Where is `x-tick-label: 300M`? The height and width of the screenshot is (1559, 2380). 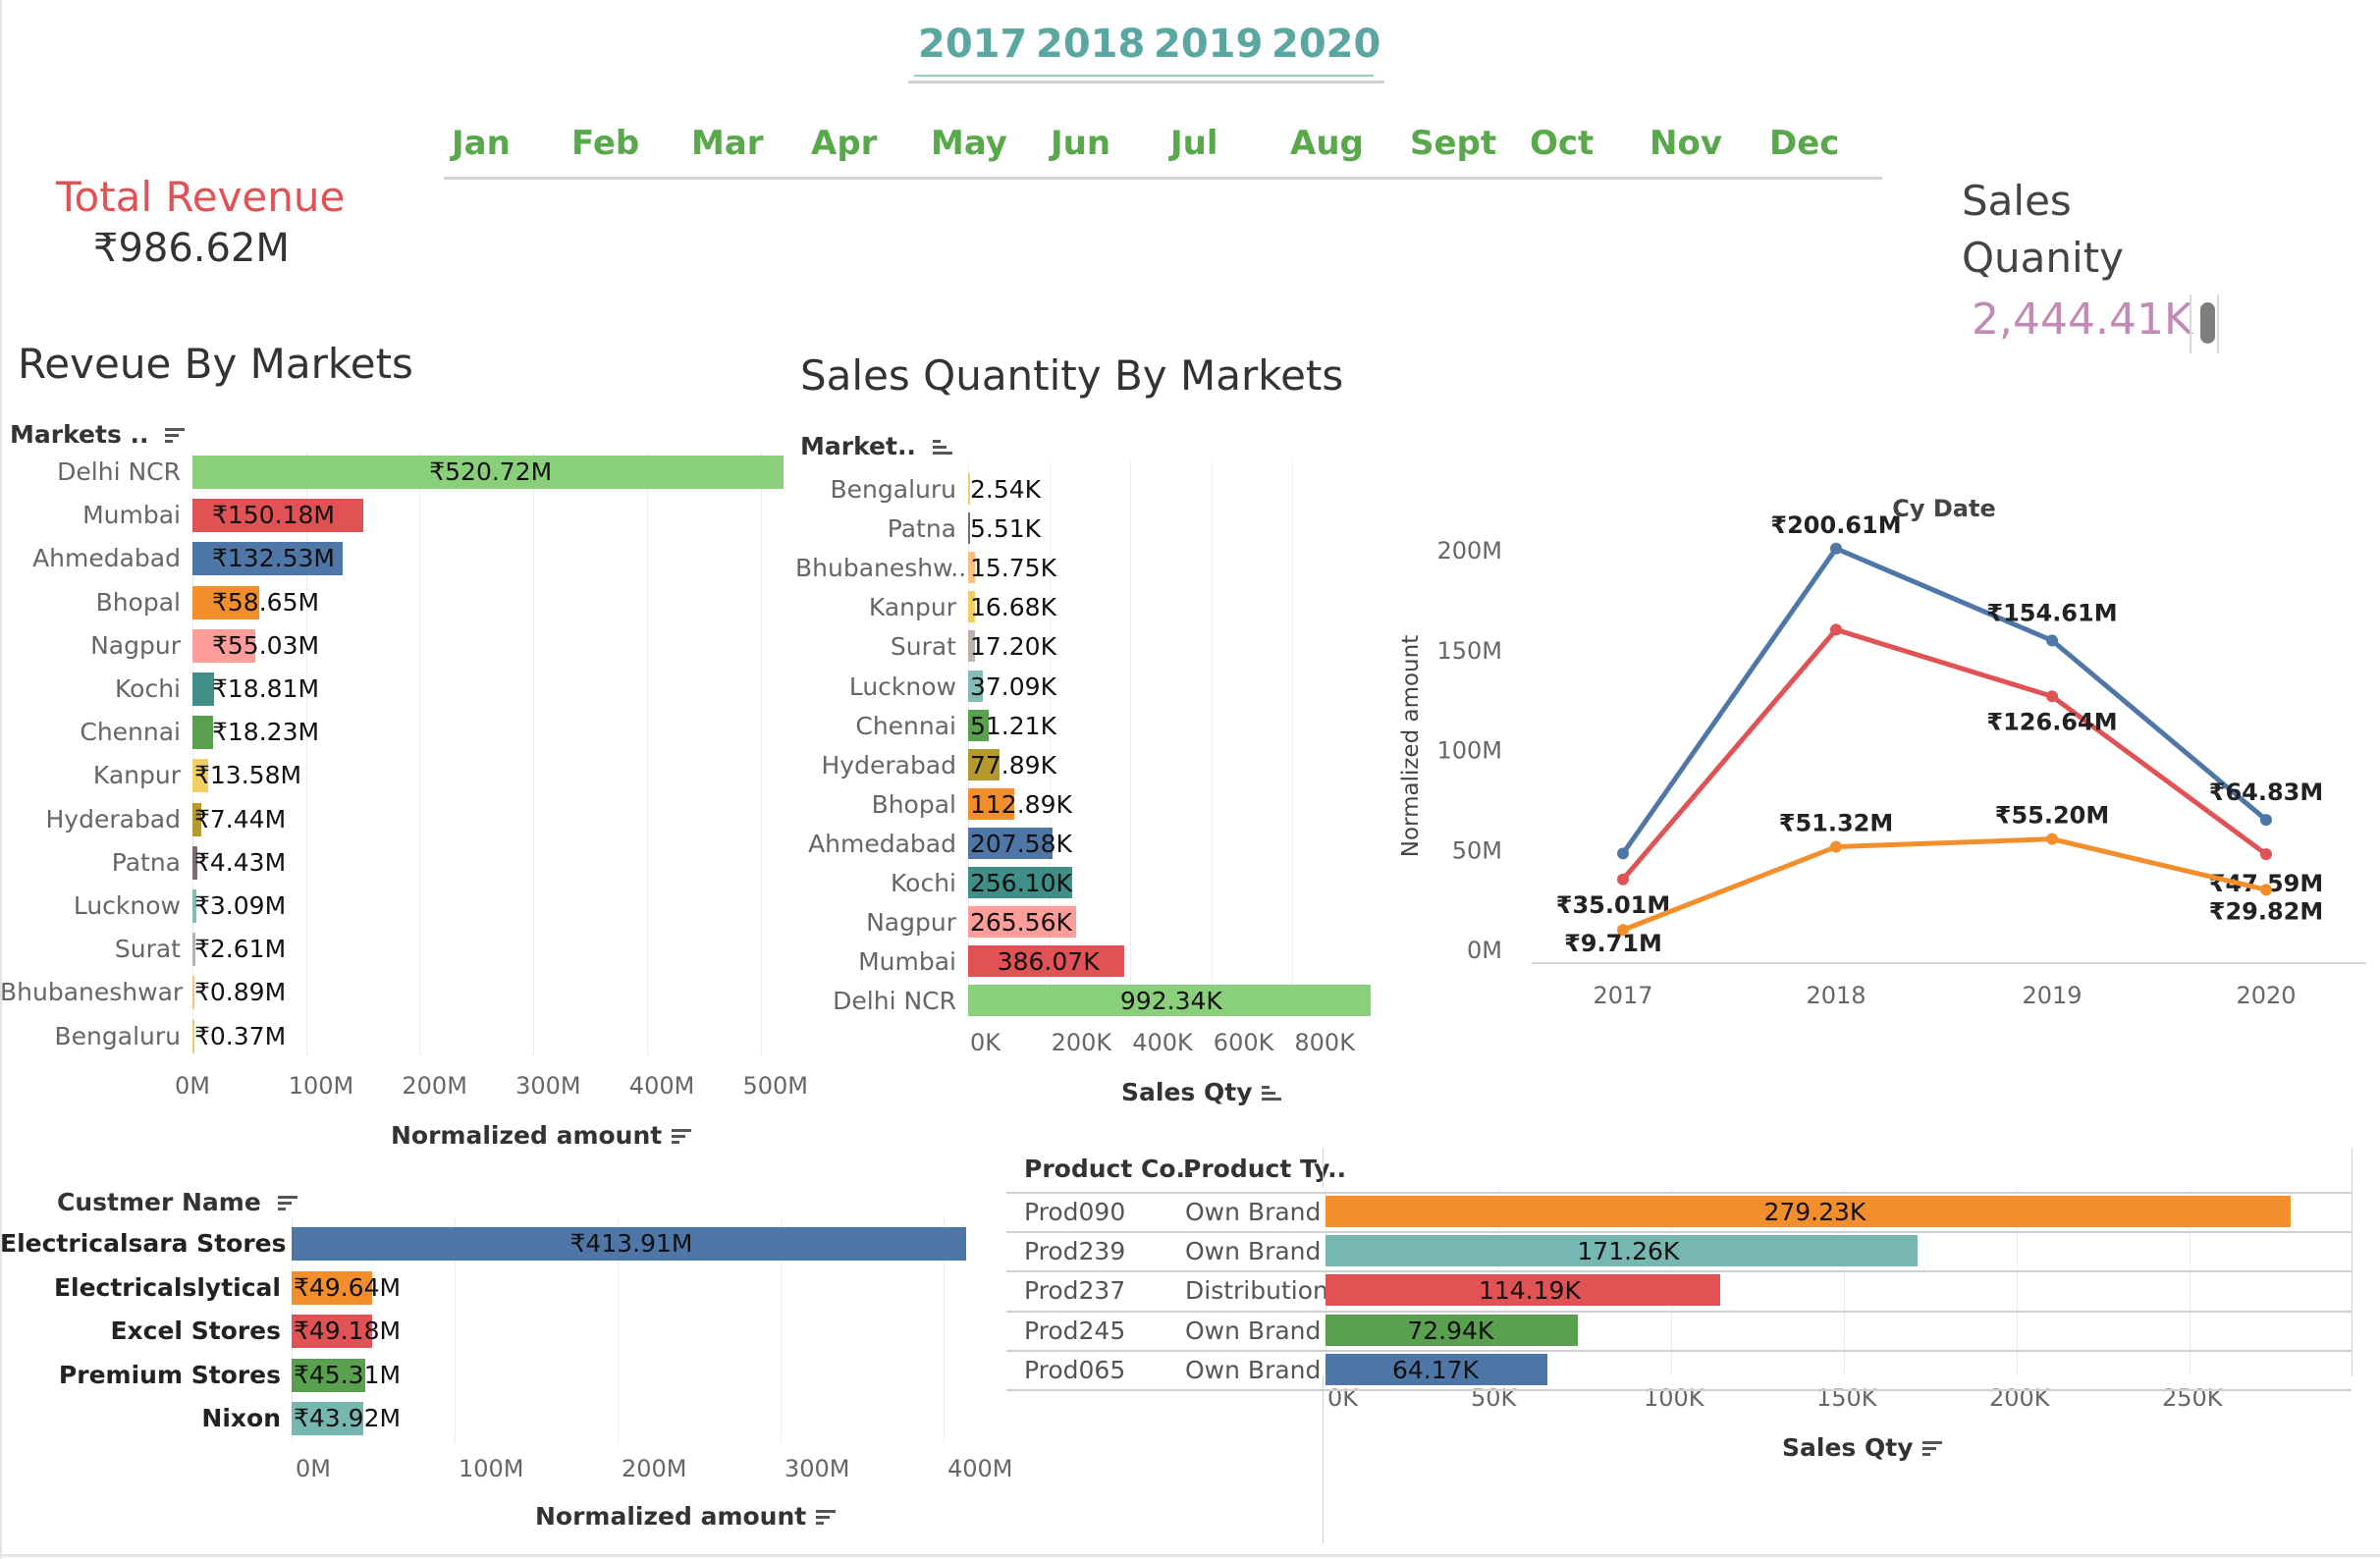 x-tick-label: 300M is located at coordinates (817, 1469).